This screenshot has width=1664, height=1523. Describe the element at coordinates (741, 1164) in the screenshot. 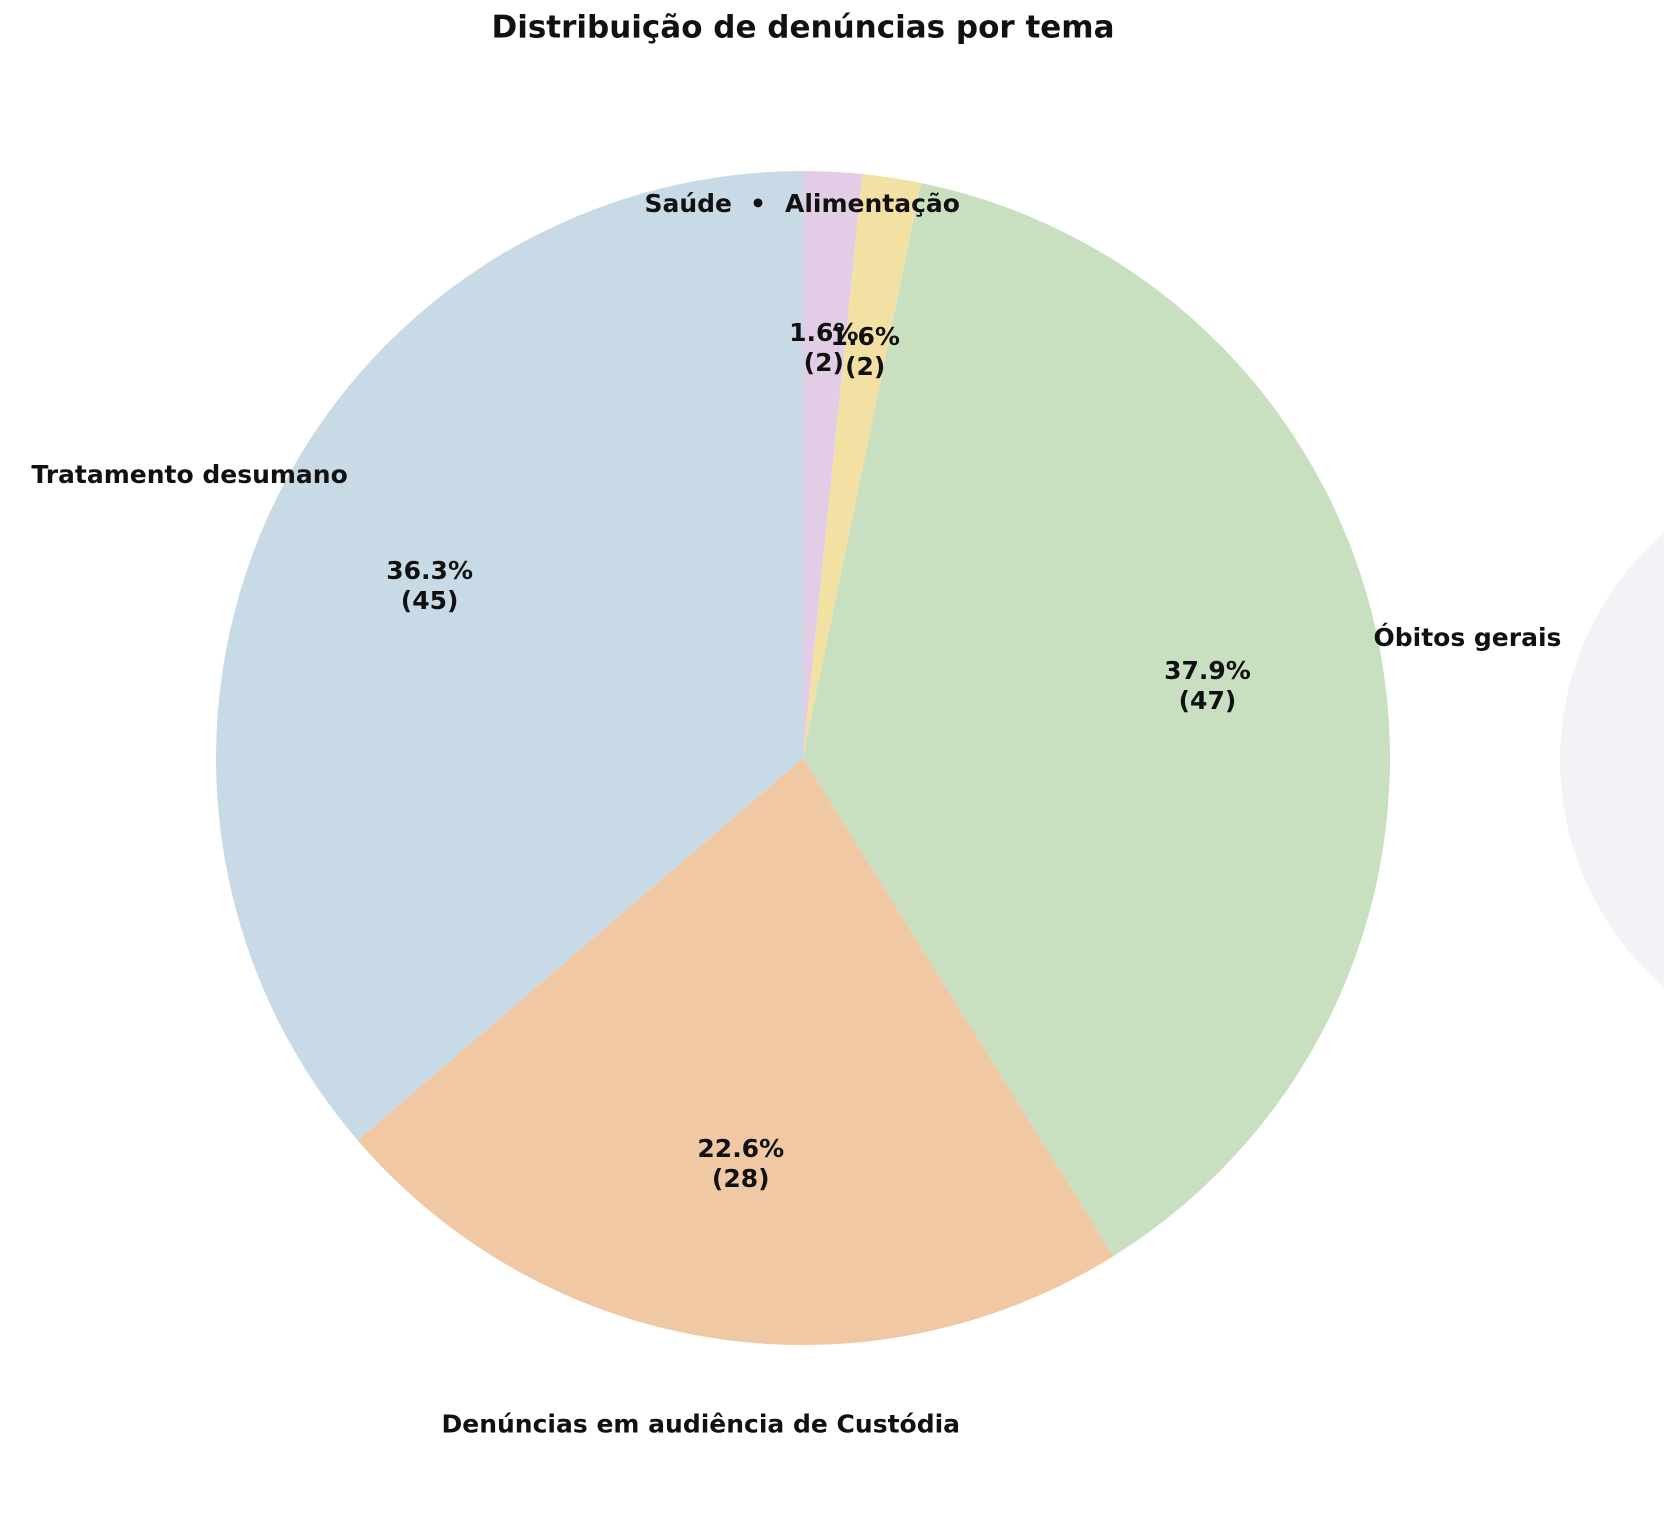

I see `value-label: 22.6% (28)` at that location.